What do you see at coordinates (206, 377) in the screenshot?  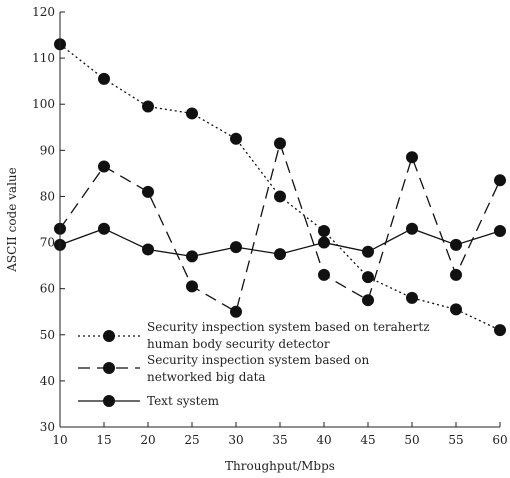 I see `legend-label-line: networked big data` at bounding box center [206, 377].